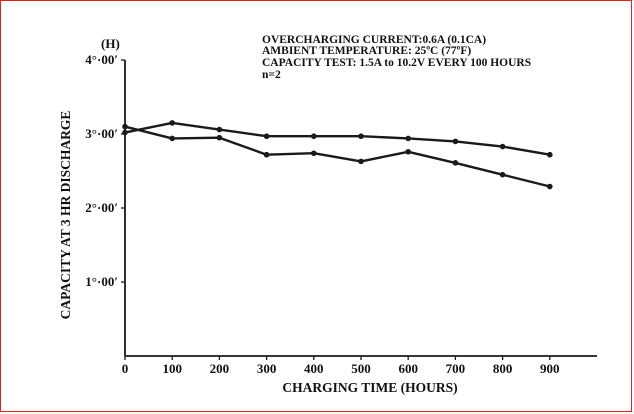 The height and width of the screenshot is (414, 634). I want to click on x-tick-label: 300, so click(267, 368).